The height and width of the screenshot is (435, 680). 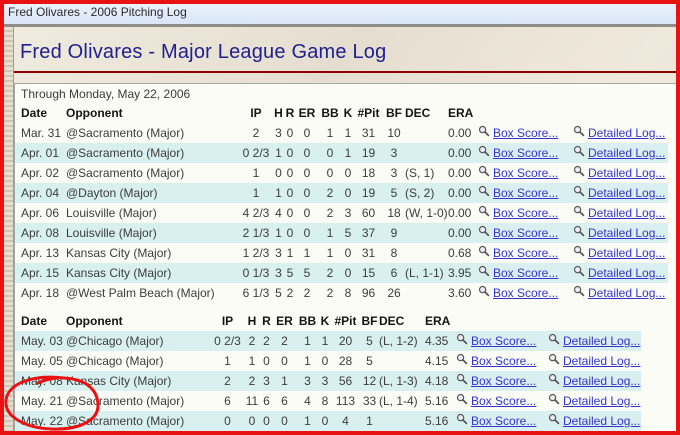 What do you see at coordinates (266, 321) in the screenshot?
I see `column-header-r: R` at bounding box center [266, 321].